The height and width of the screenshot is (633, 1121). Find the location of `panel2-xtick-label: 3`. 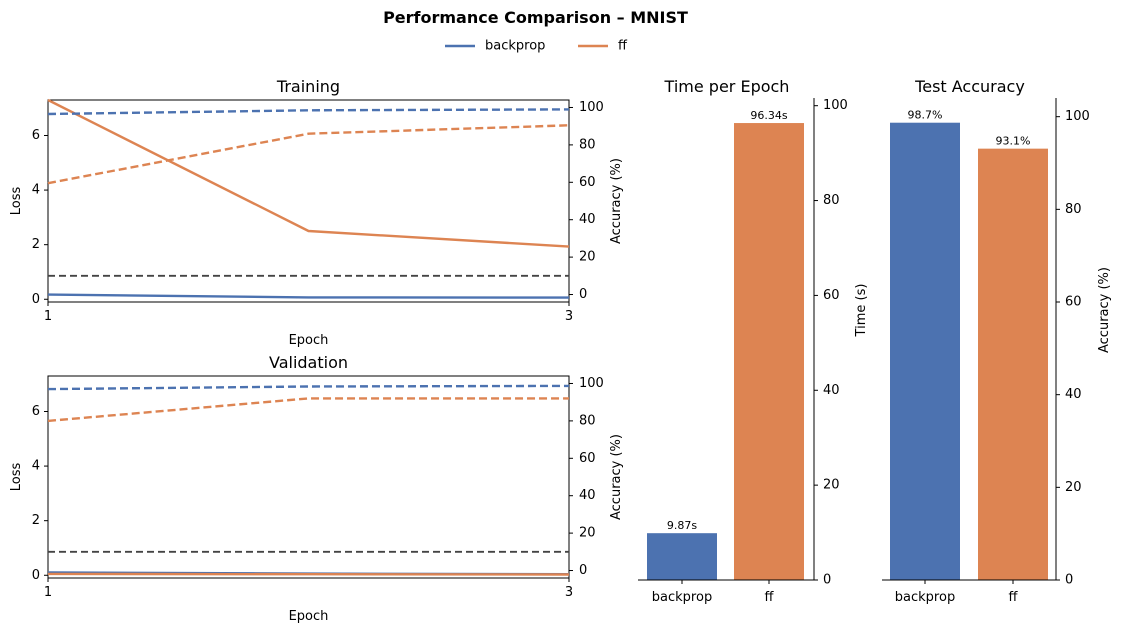

panel2-xtick-label: 3 is located at coordinates (569, 592).